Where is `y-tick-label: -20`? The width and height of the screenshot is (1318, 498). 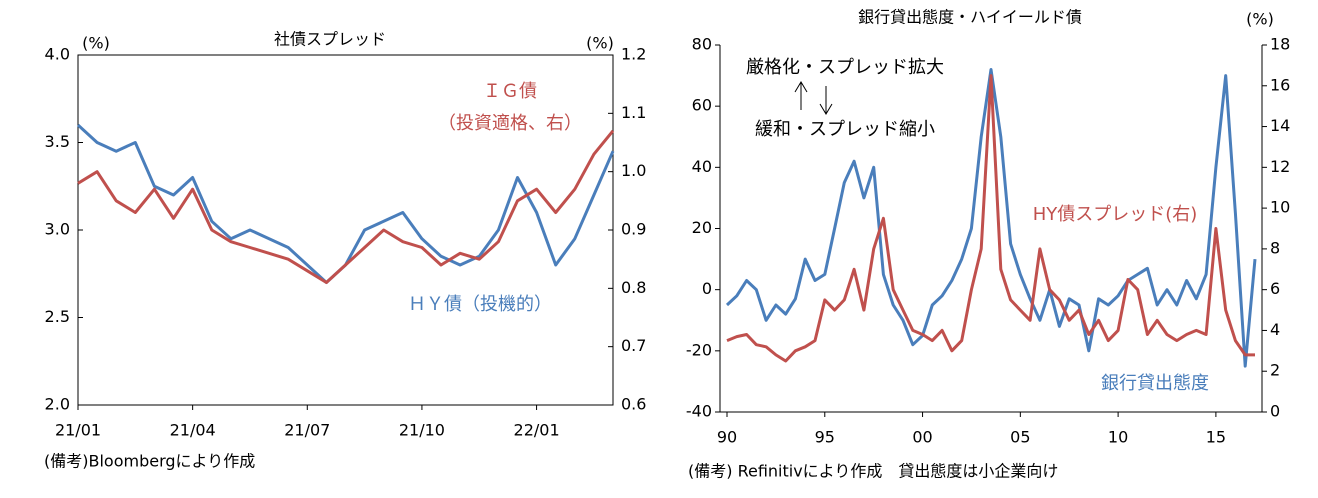 y-tick-label: -20 is located at coordinates (699, 349).